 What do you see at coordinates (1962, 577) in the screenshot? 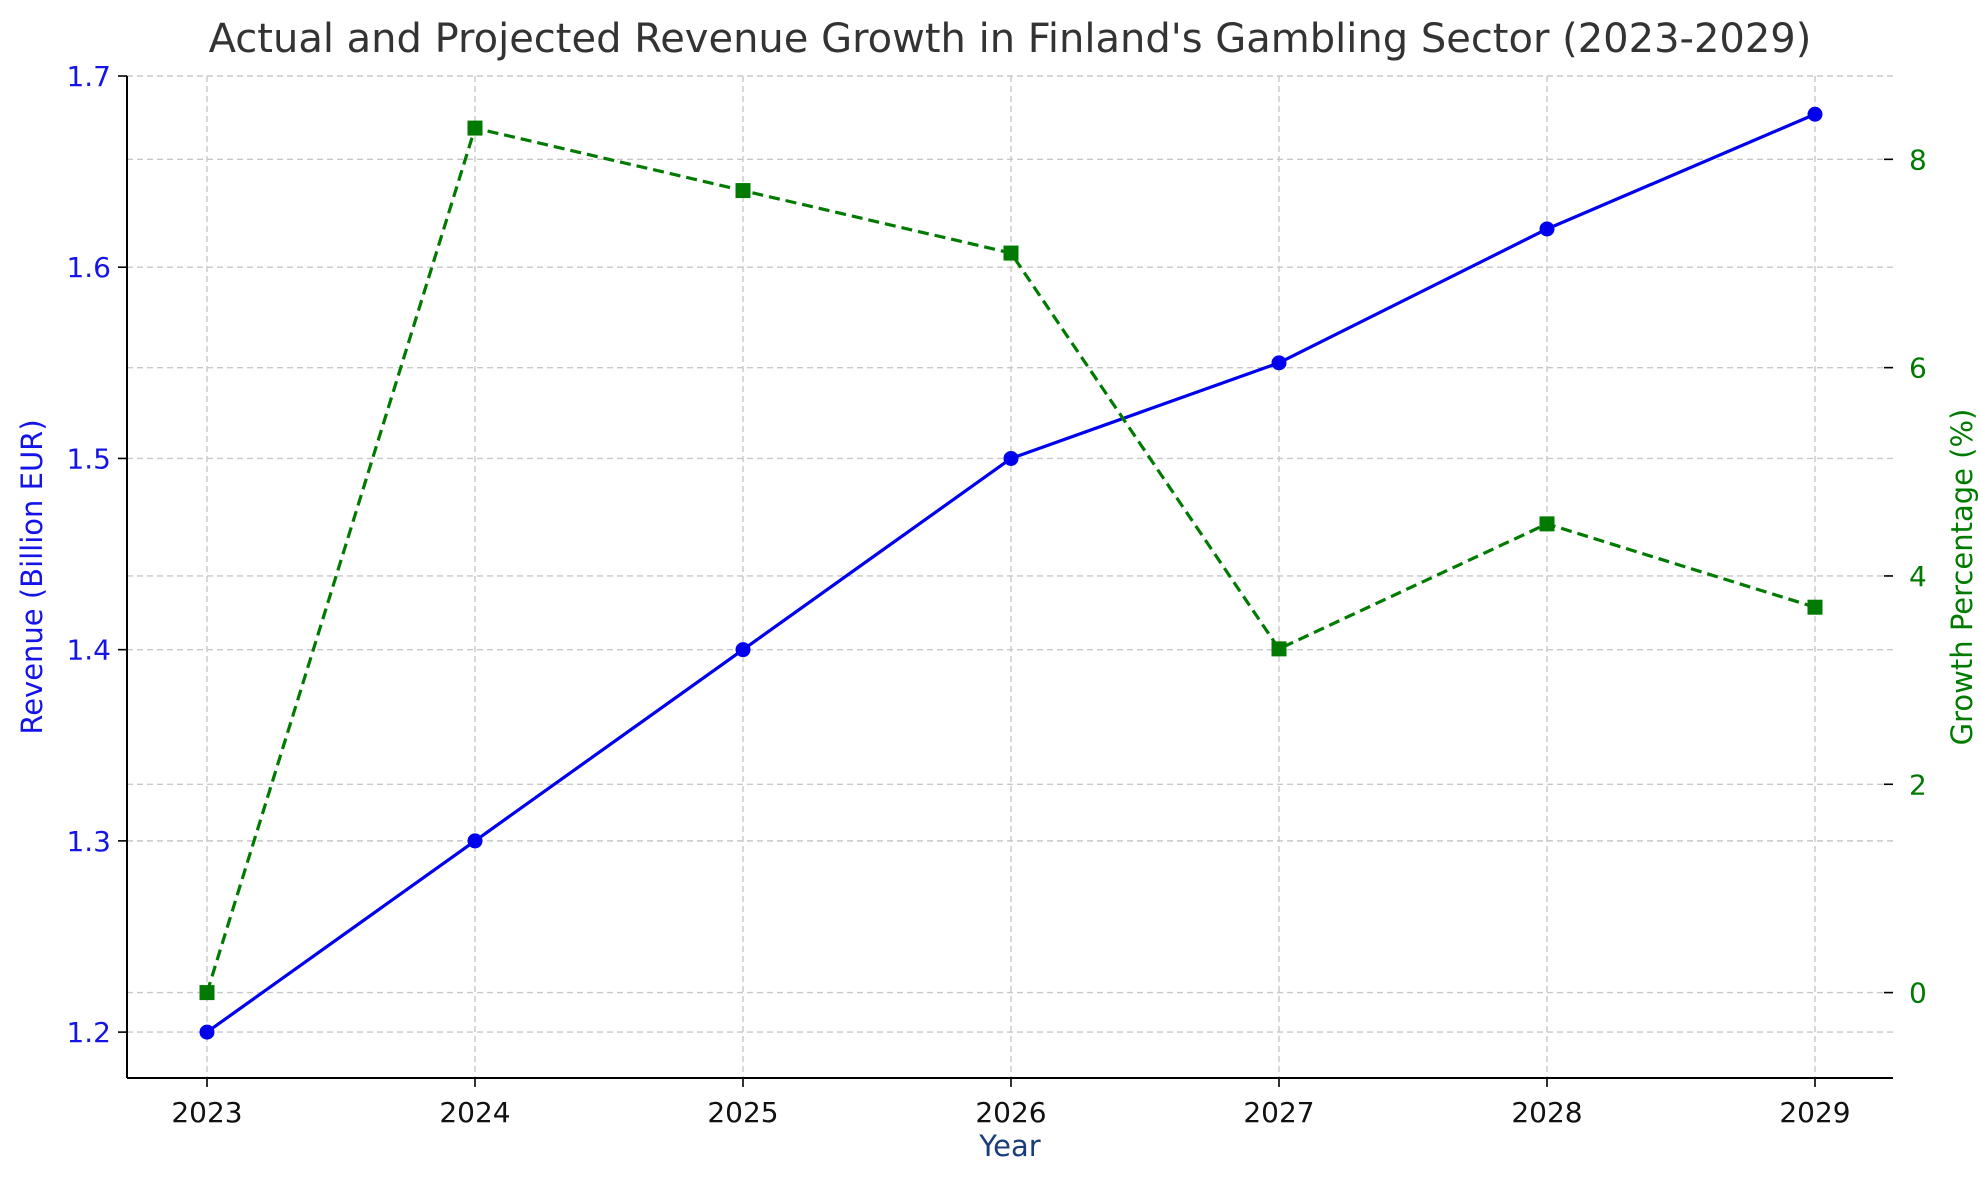
I see `y-right-axis-label: Growth Percentage (%)` at bounding box center [1962, 577].